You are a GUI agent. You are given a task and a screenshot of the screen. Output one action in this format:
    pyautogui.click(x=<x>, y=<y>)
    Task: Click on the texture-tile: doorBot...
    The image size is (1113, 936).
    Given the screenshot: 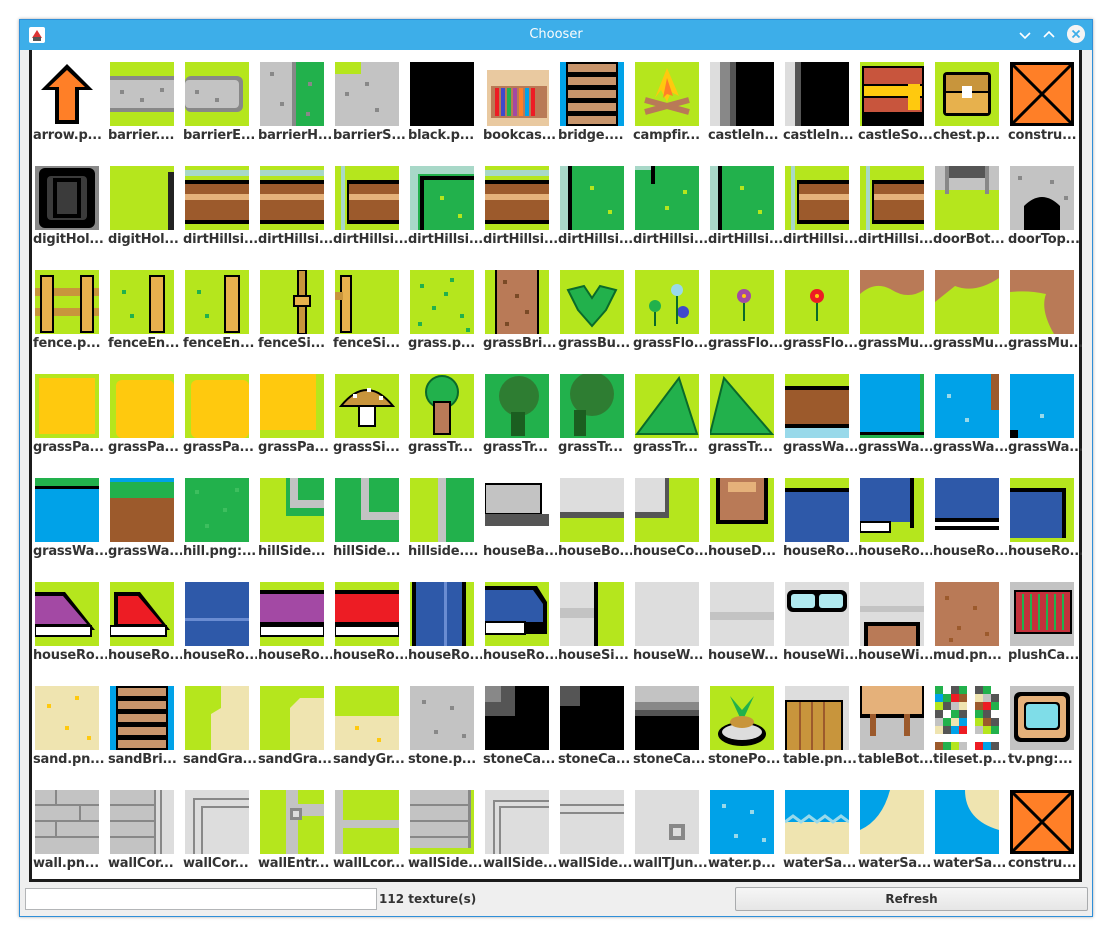 What is the action you would take?
    pyautogui.click(x=969, y=214)
    